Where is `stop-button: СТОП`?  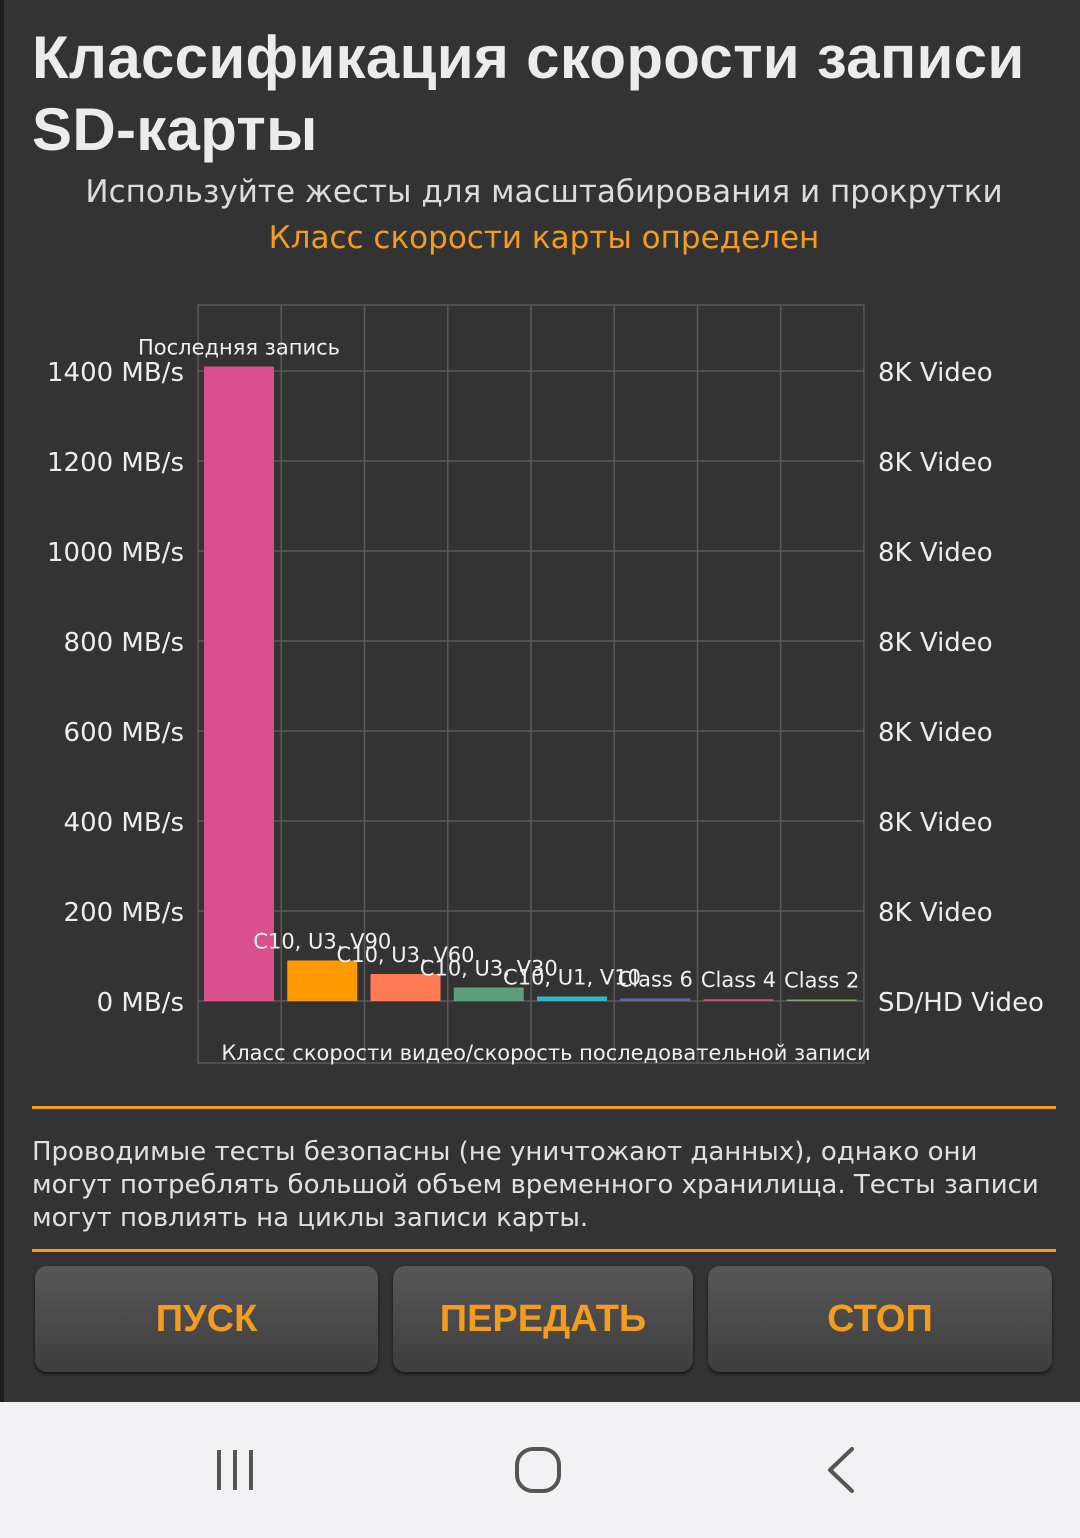
stop-button: СТОП is located at coordinates (880, 1319).